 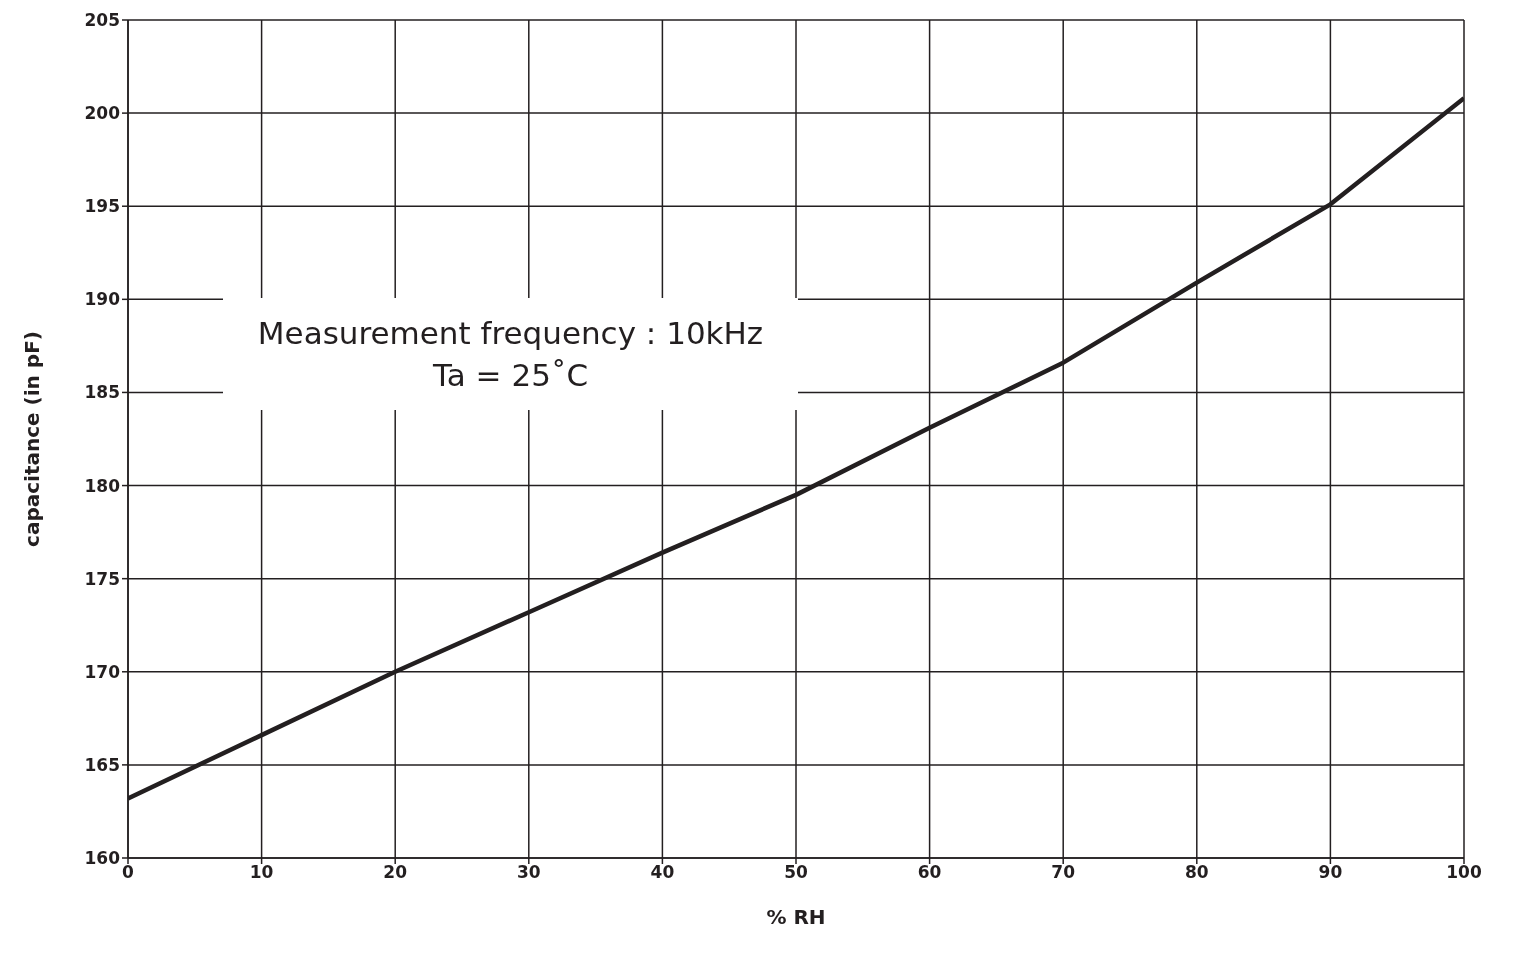 I want to click on y-tick-label: 175, so click(x=102, y=578).